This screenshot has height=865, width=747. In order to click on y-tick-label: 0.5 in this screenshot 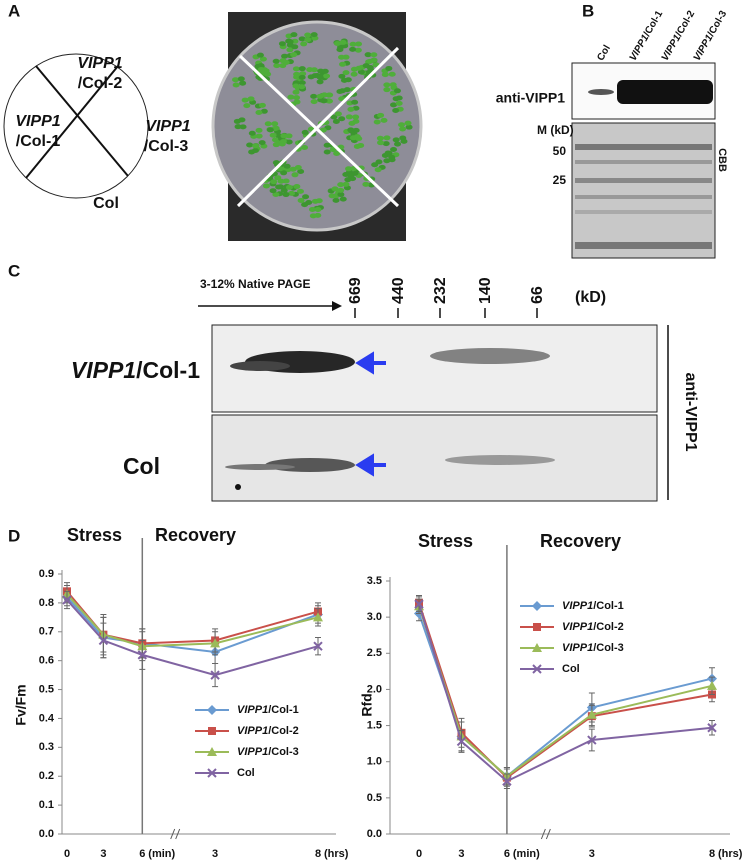, I will do `click(374, 798)`.